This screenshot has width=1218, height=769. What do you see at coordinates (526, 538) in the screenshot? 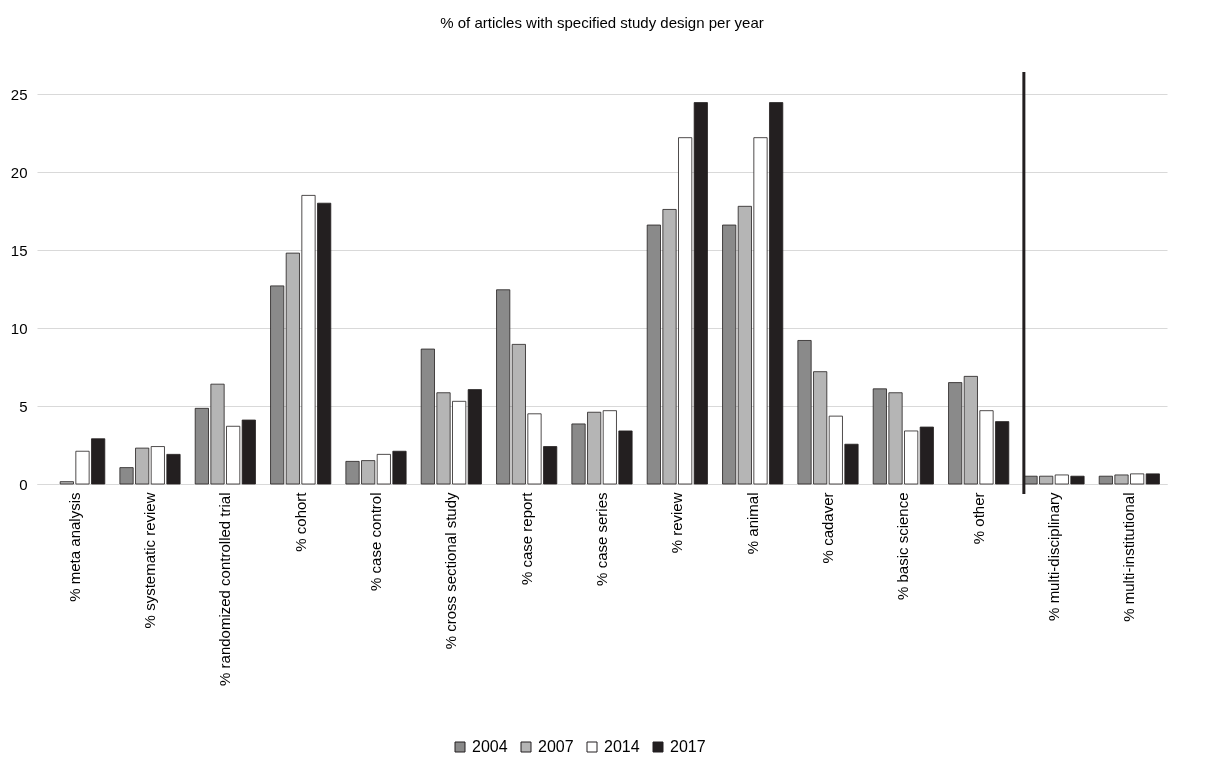
I see `x-tick-label: % case report` at bounding box center [526, 538].